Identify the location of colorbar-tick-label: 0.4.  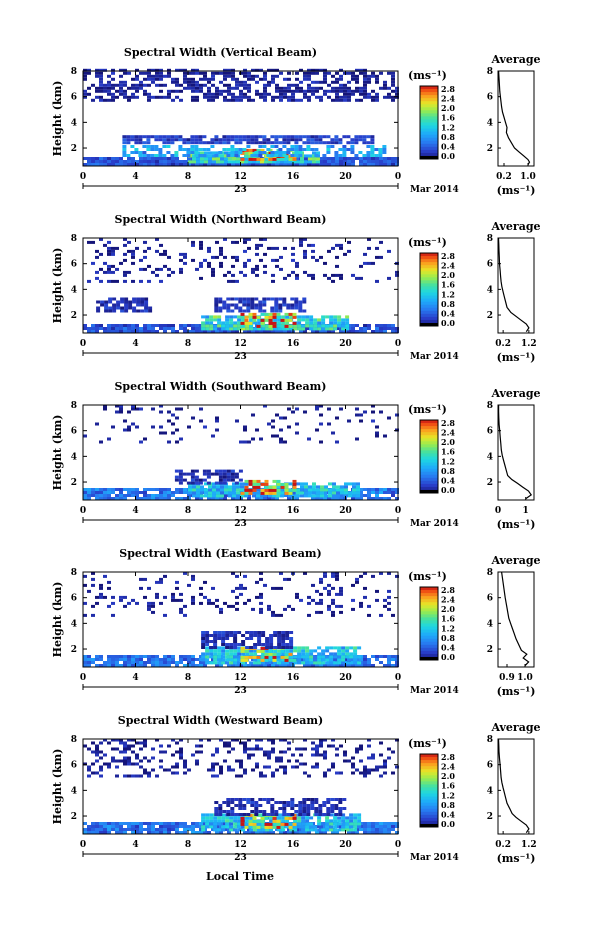
(448, 647).